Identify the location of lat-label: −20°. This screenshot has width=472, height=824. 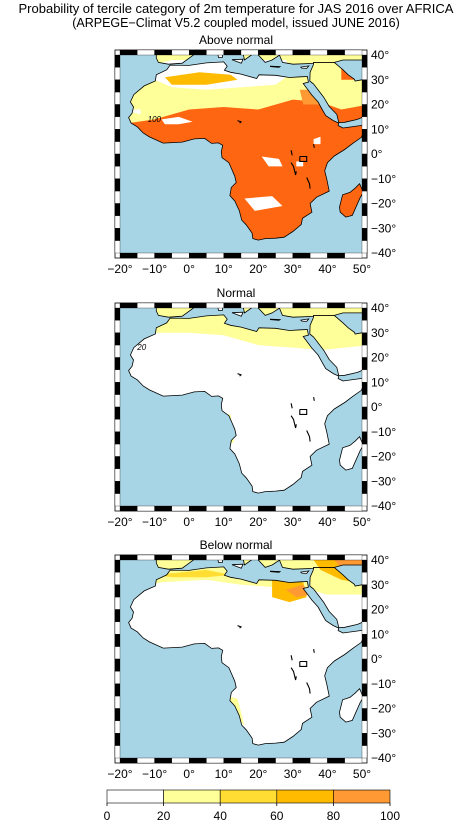
(383, 709).